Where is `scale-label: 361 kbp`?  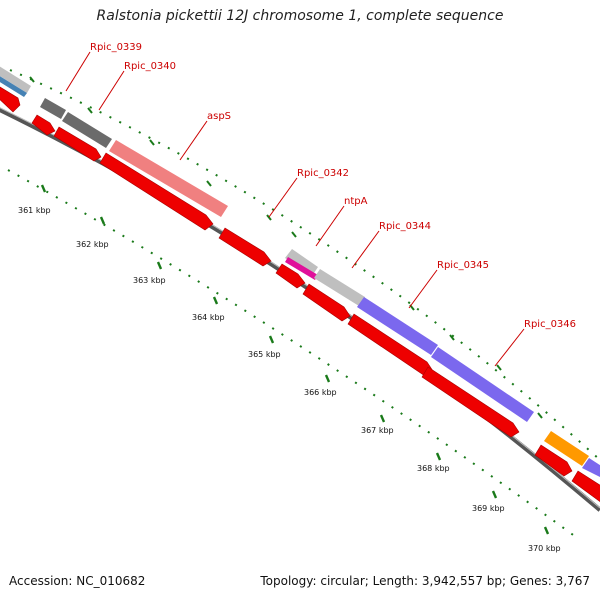 scale-label: 361 kbp is located at coordinates (34, 210).